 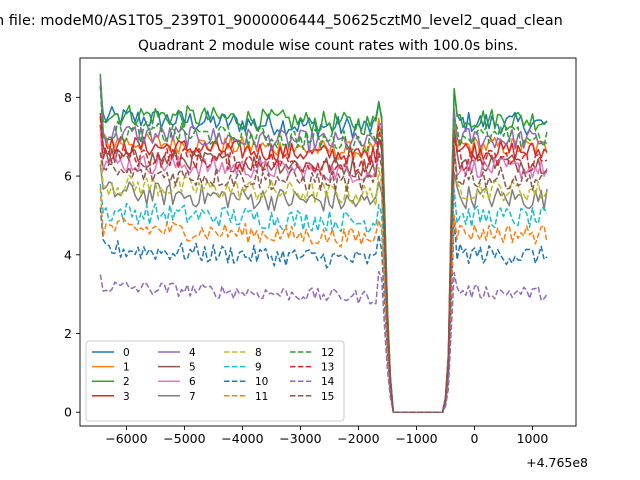 What do you see at coordinates (261, 382) in the screenshot?
I see `legend-label-10: 10` at bounding box center [261, 382].